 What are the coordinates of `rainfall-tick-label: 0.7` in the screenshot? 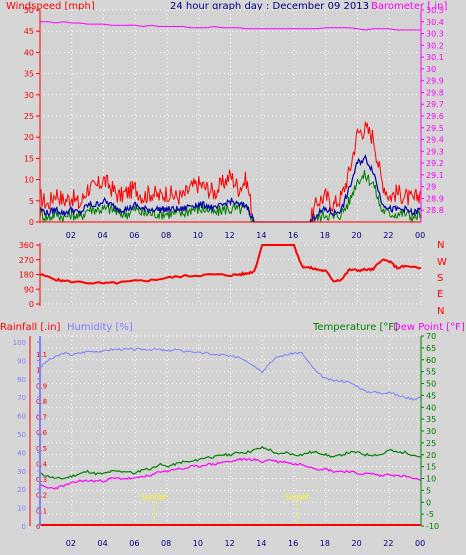 It's located at (41, 418).